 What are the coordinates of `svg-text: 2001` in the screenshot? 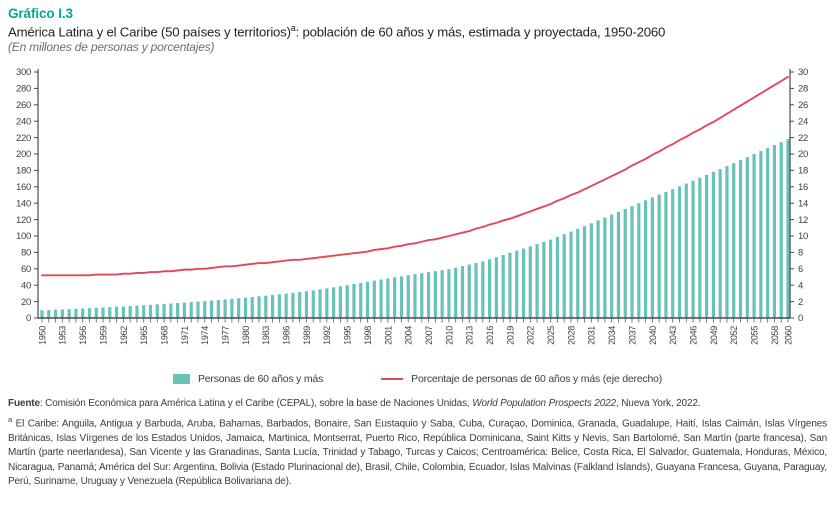 It's located at (388, 335).